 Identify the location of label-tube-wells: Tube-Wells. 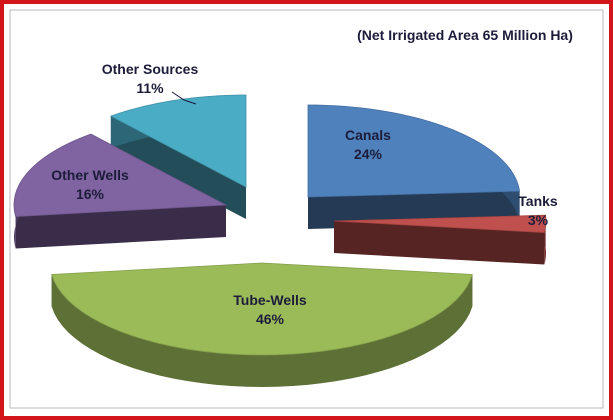
(270, 300).